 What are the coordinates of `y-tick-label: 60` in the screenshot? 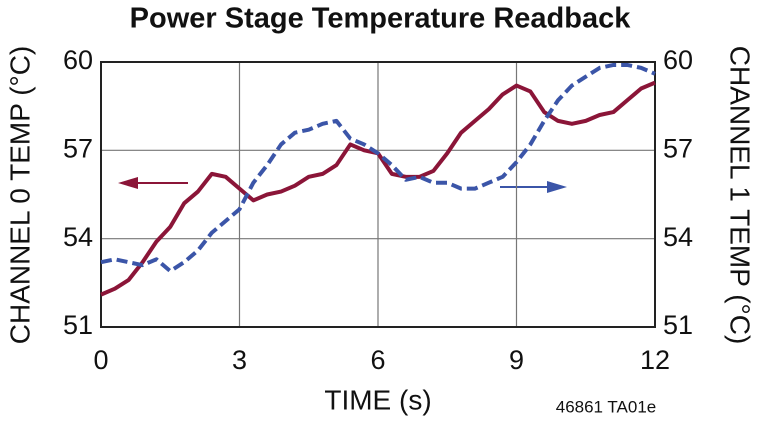 It's located at (78, 60).